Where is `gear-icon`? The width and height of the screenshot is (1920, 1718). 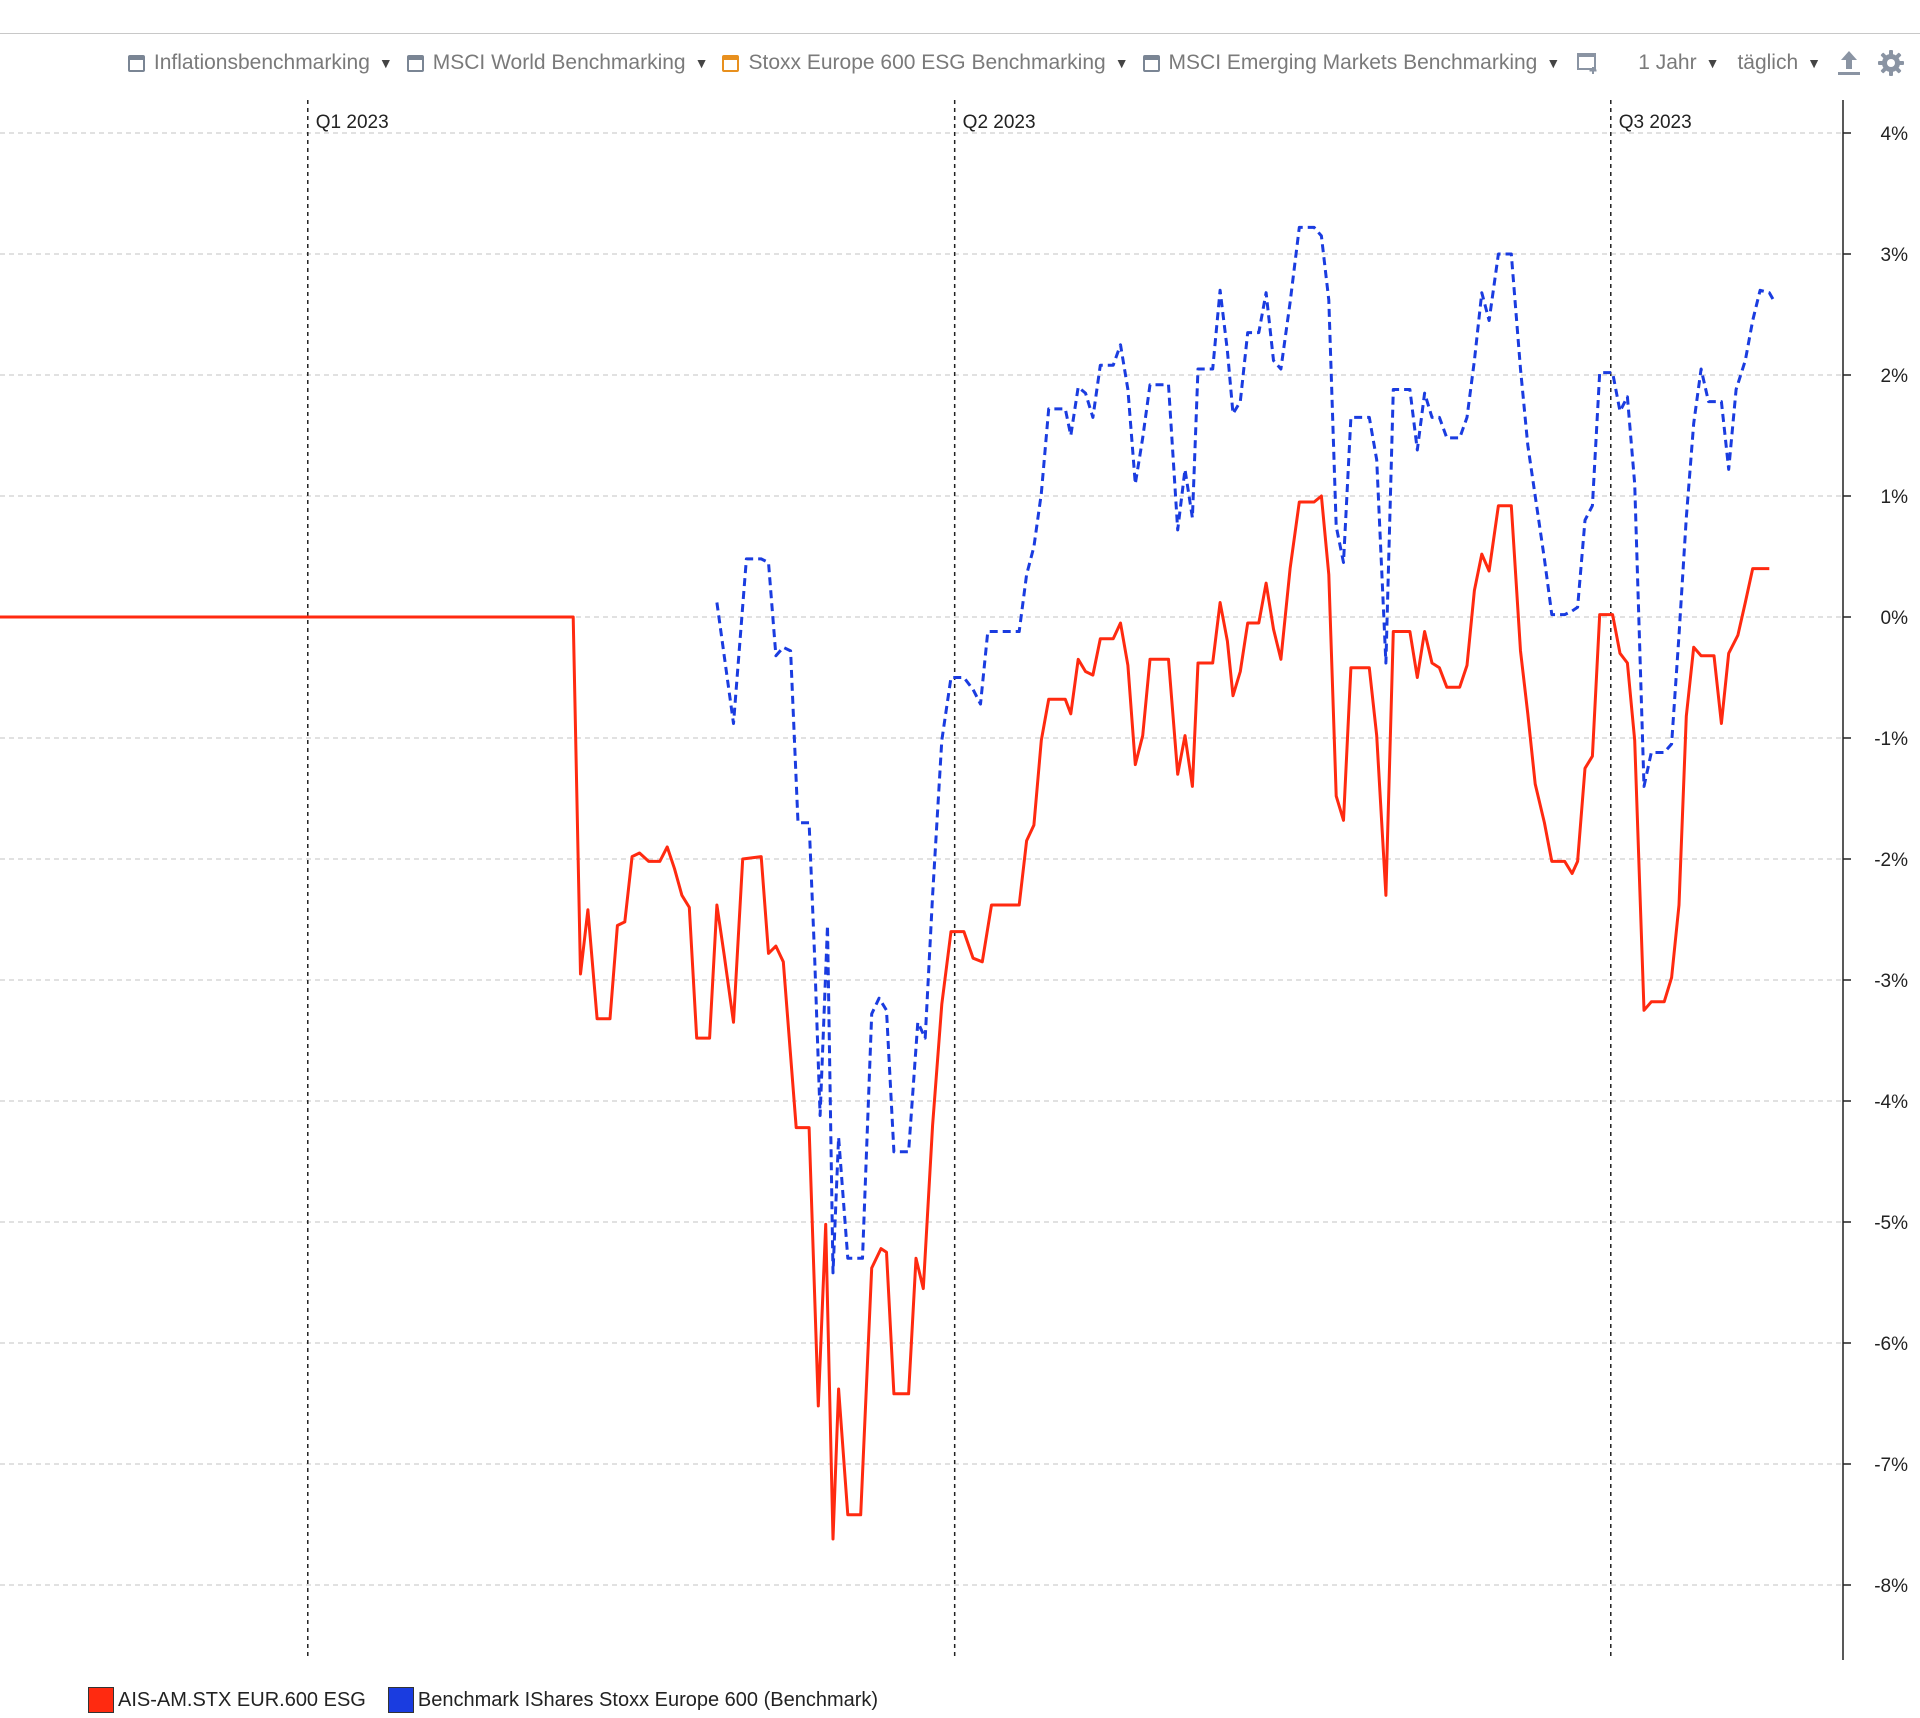 gear-icon is located at coordinates (1891, 63).